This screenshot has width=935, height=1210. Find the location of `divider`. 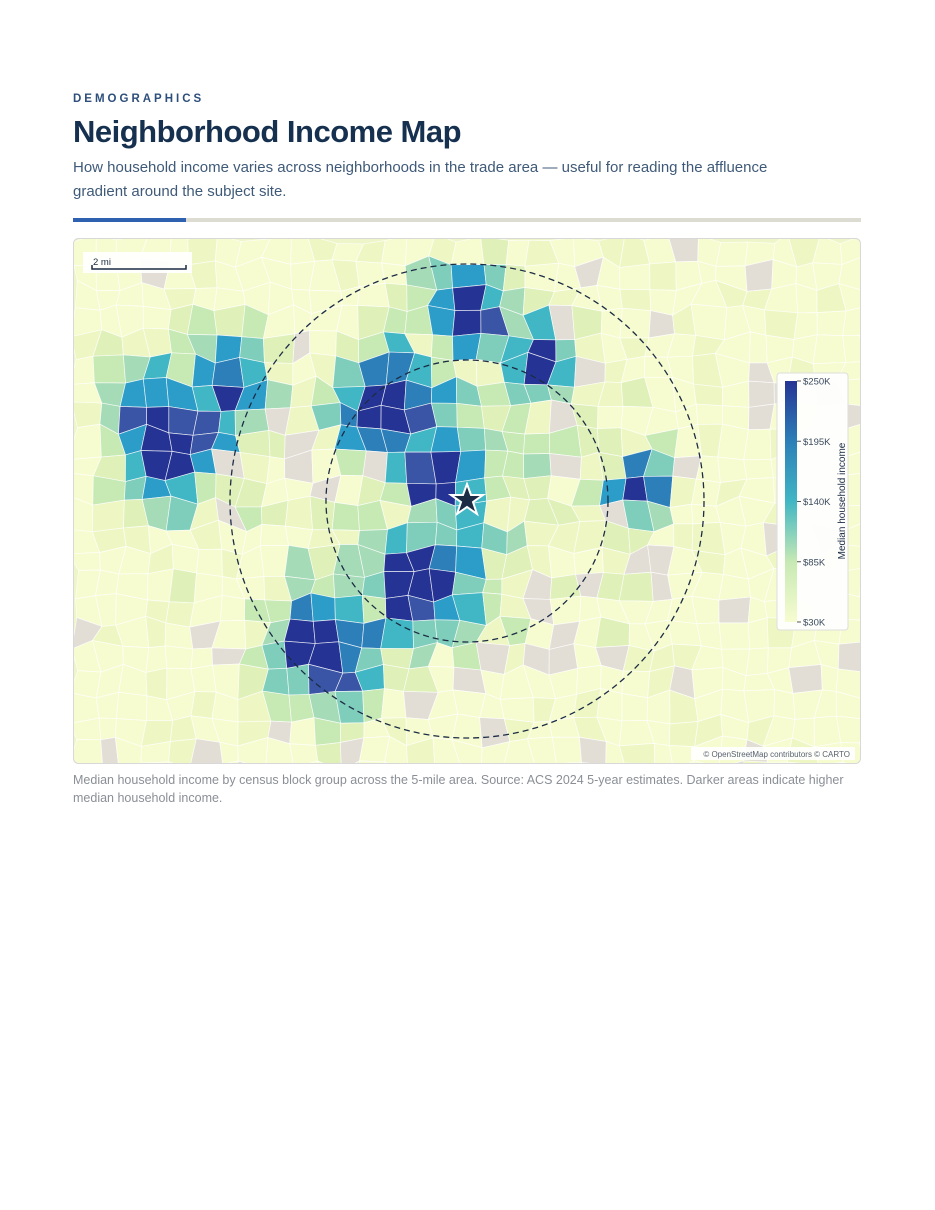

divider is located at coordinates (467, 220).